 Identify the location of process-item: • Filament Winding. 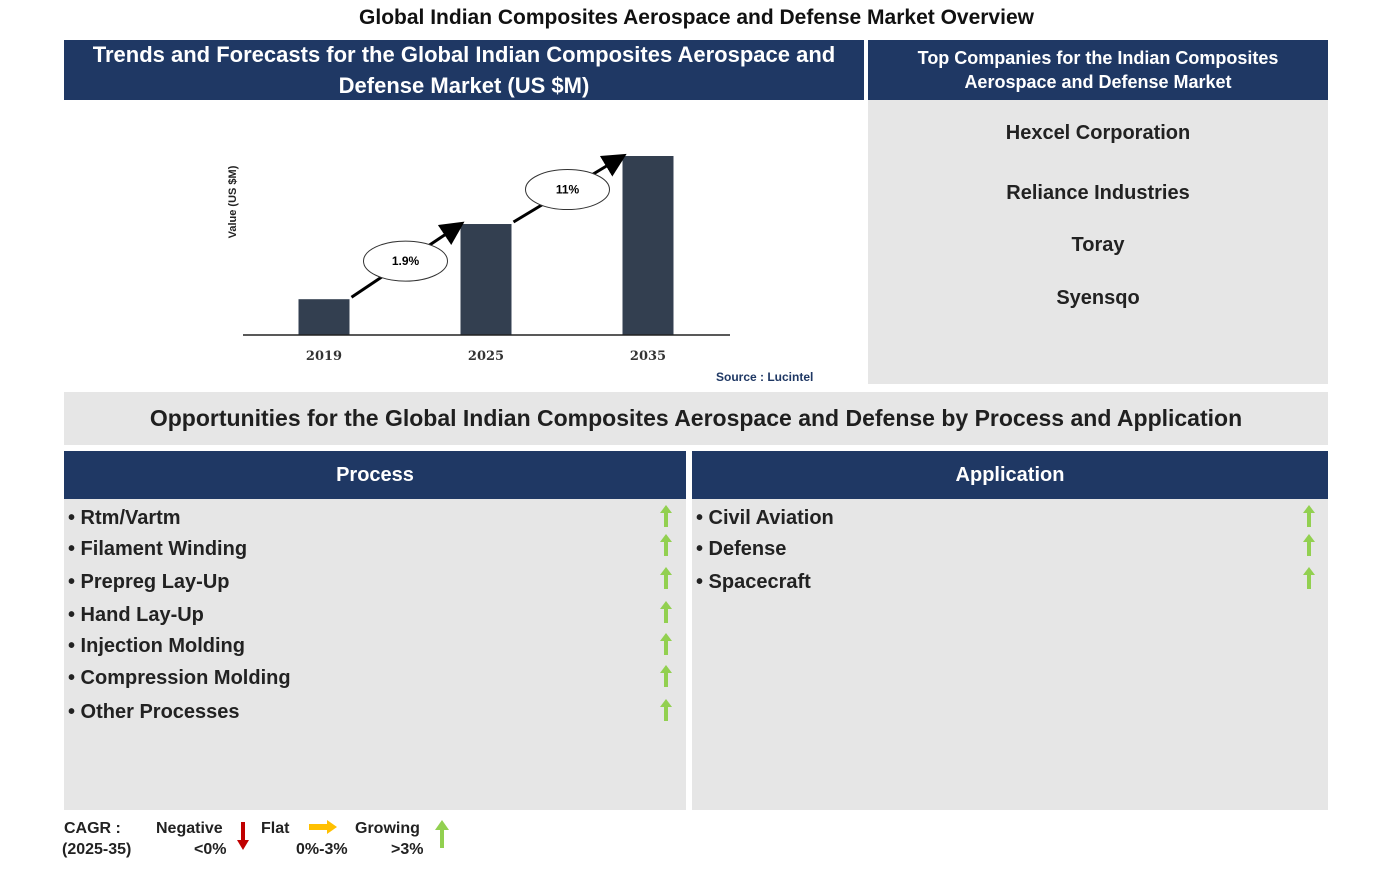
(158, 549).